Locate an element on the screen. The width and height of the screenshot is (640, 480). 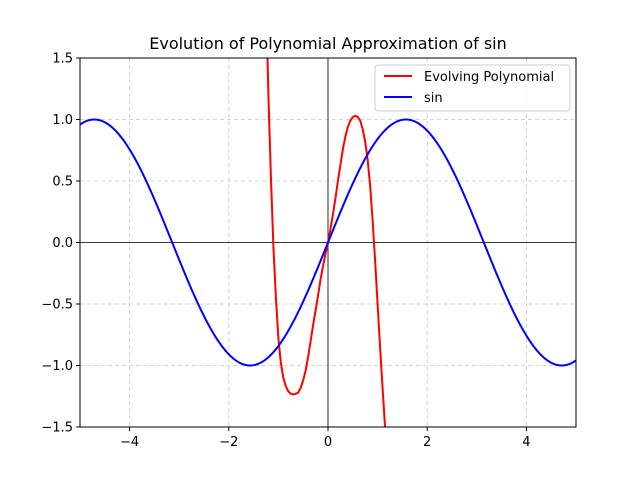
x-tick-label: 0 is located at coordinates (328, 442).